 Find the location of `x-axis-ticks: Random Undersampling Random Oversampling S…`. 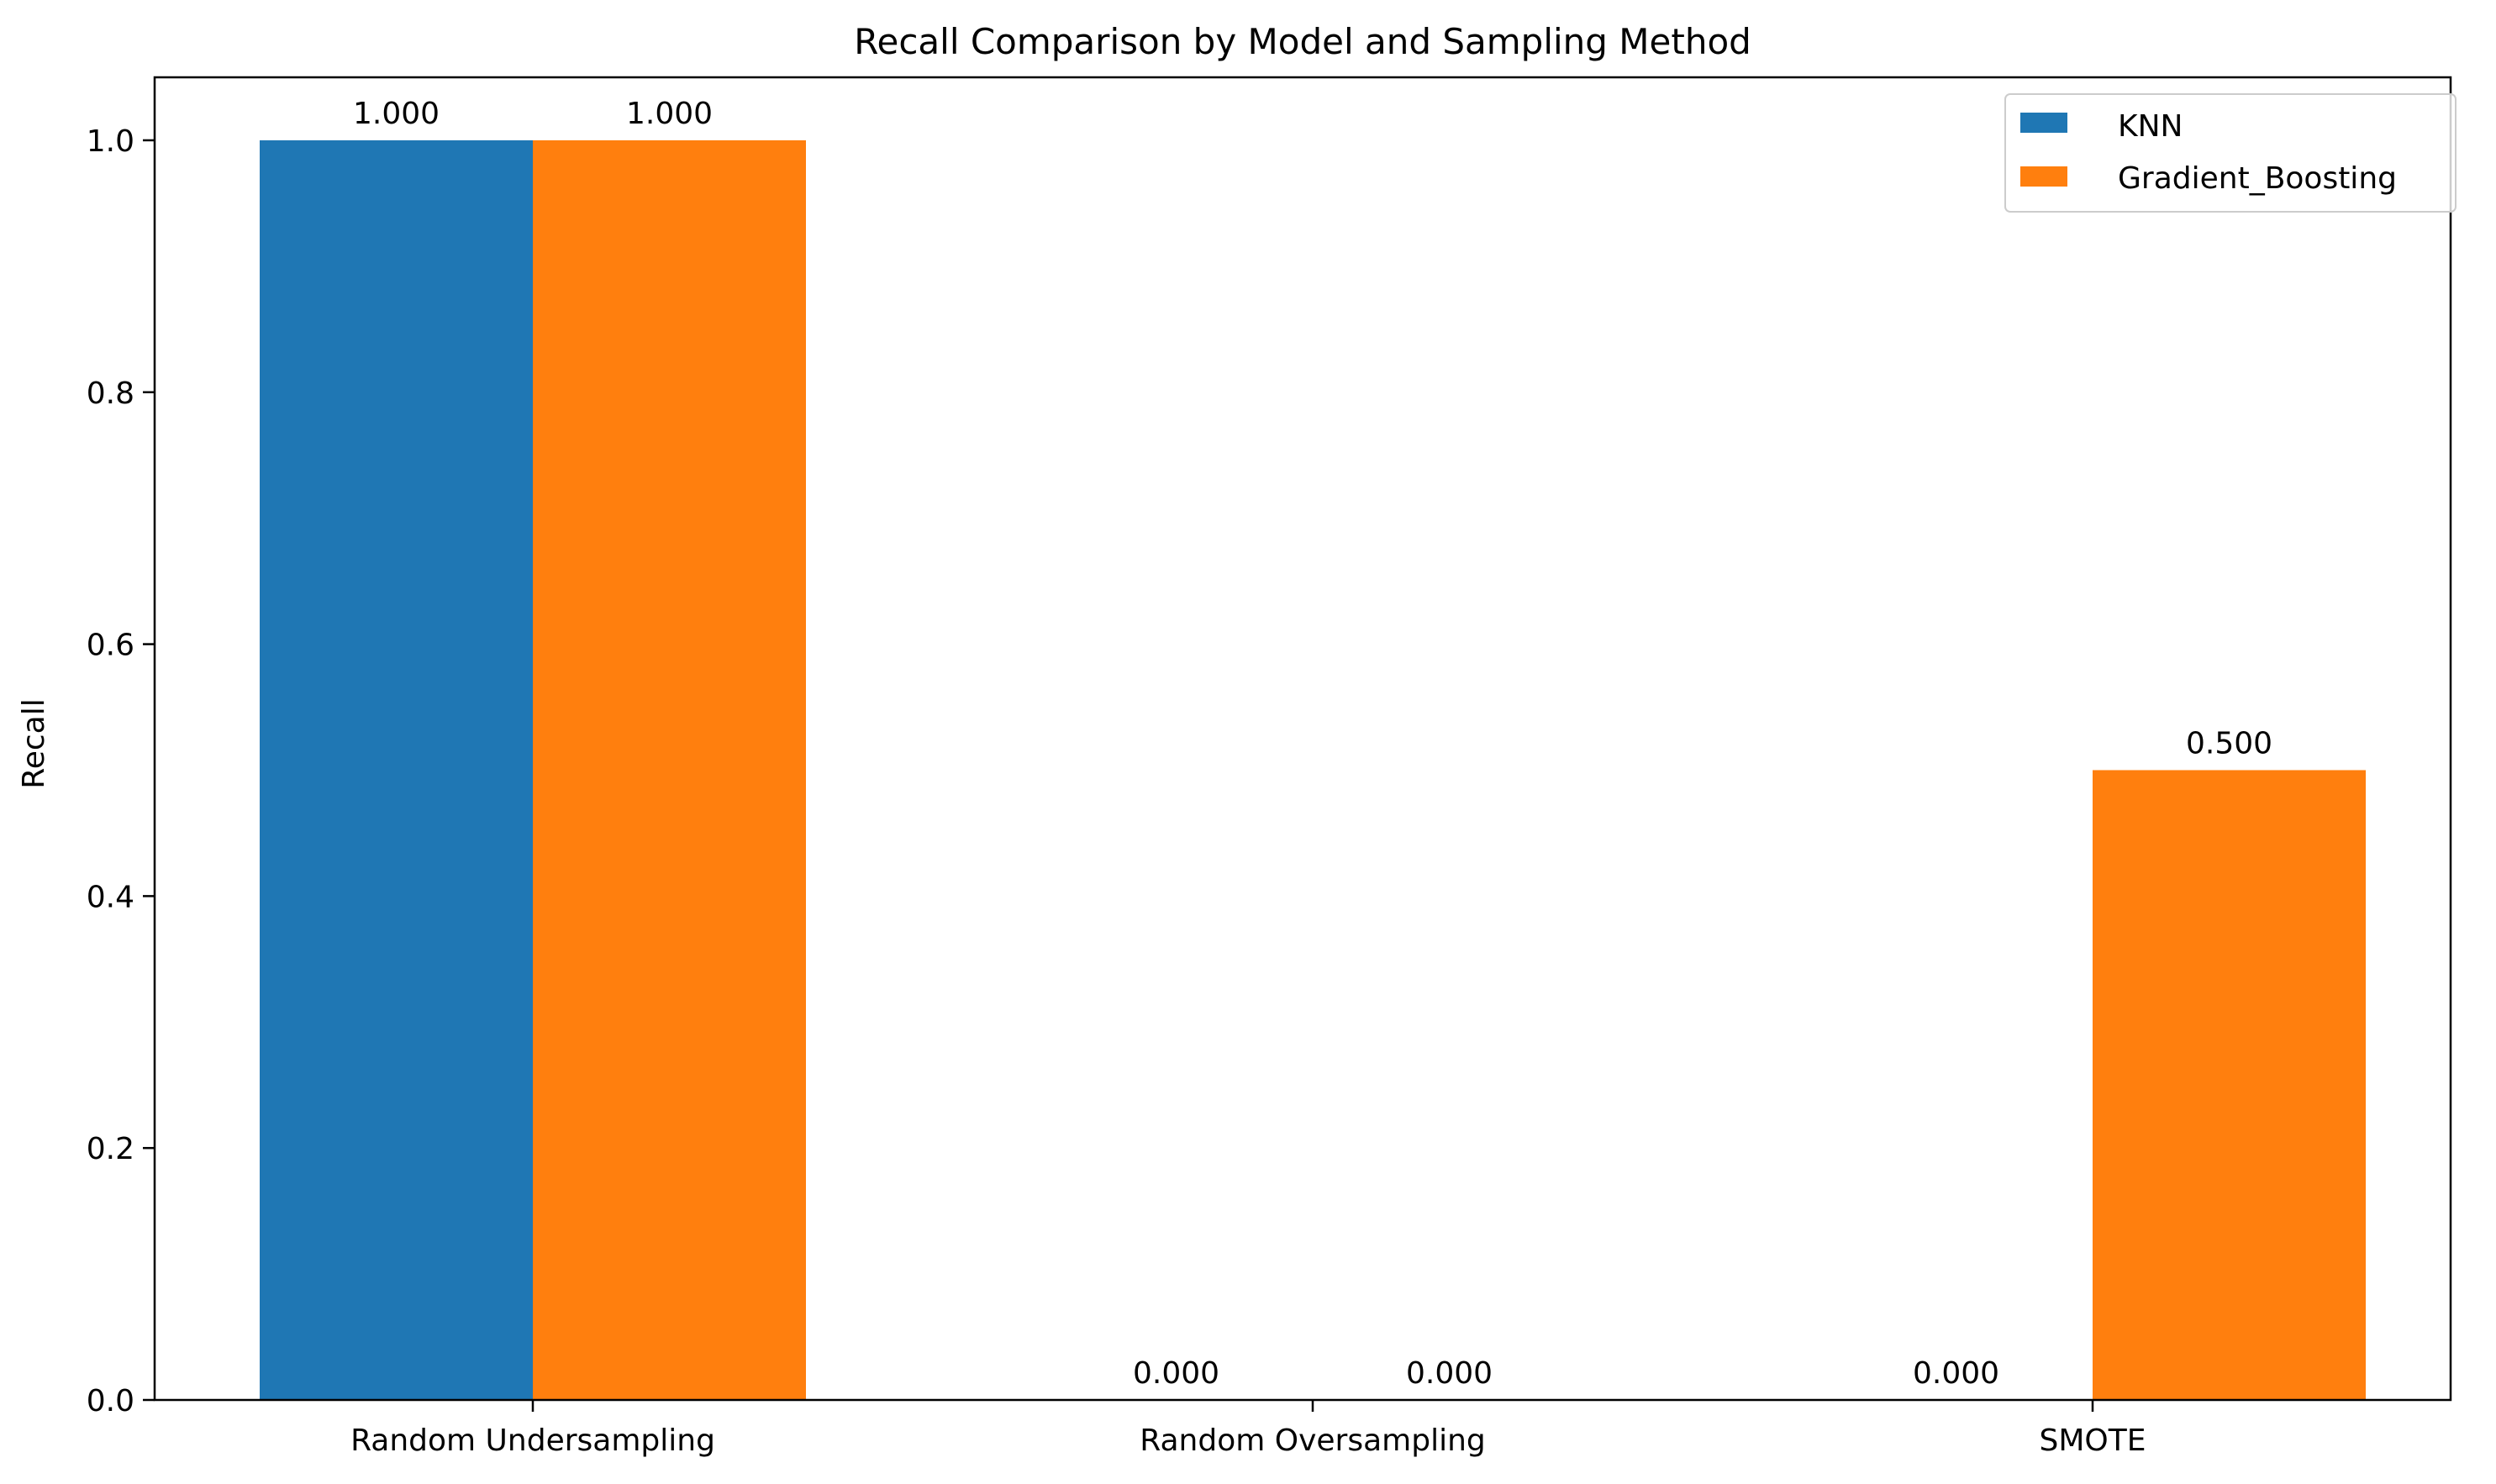

x-axis-ticks: Random Undersampling Random Oversampling S… is located at coordinates (1248, 1429).